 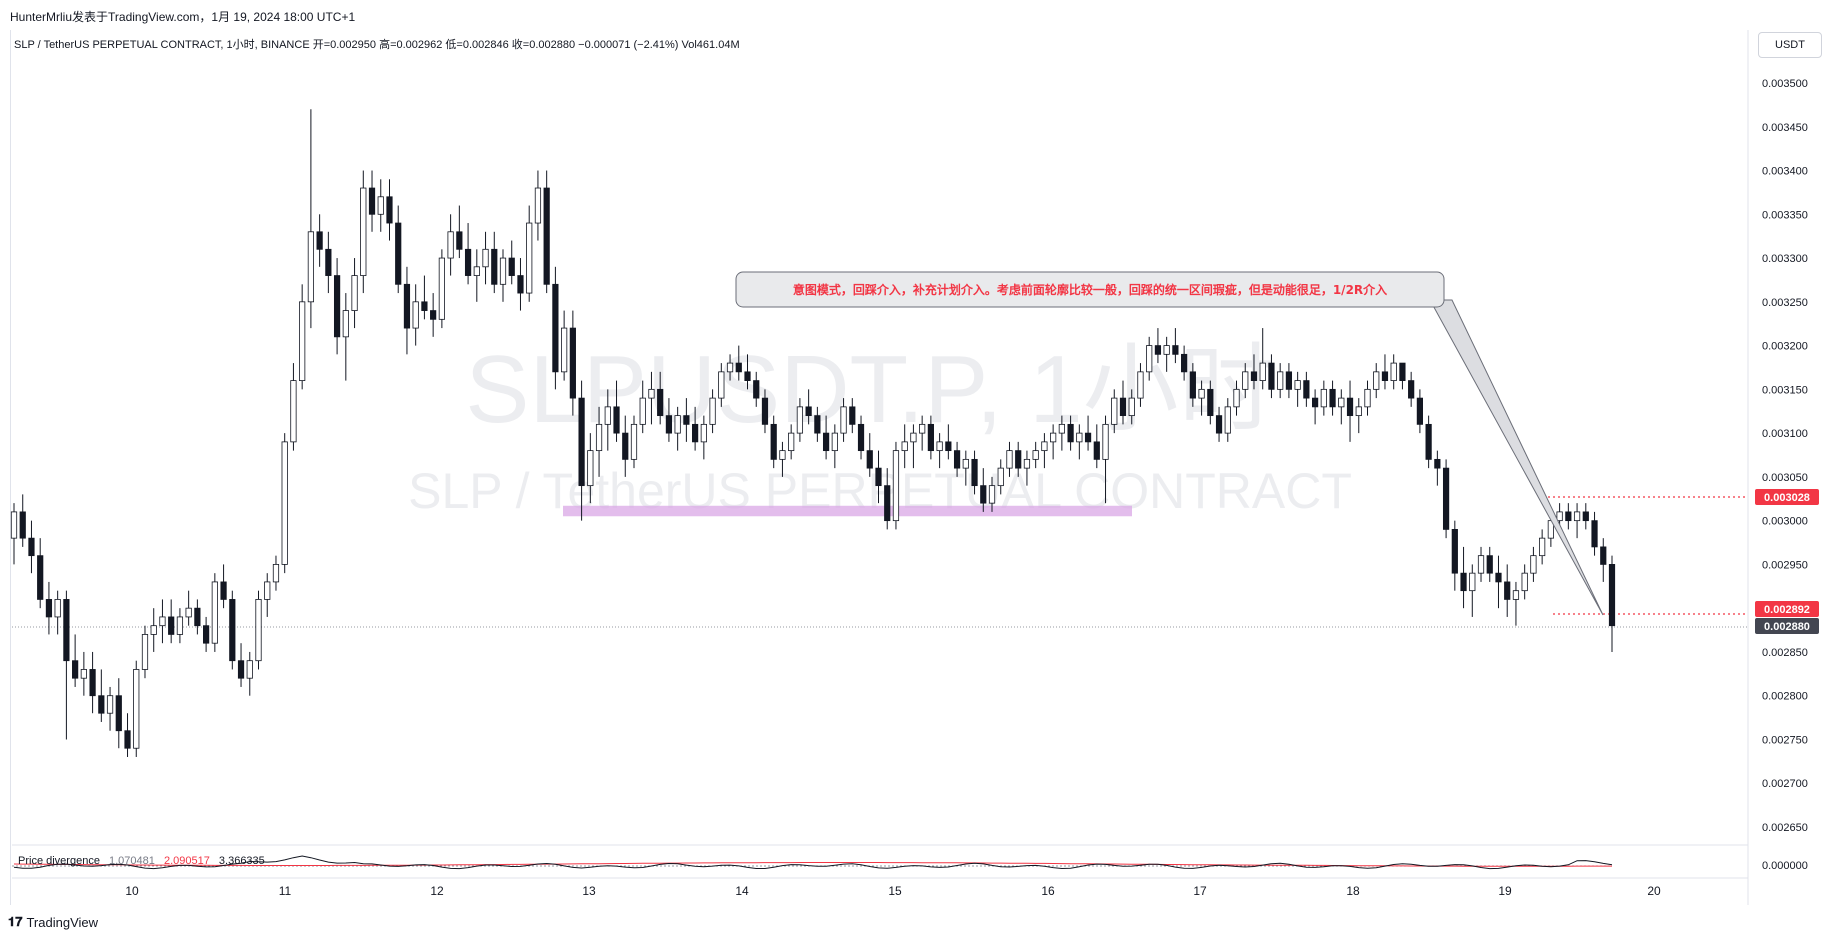 What do you see at coordinates (1787, 627) in the screenshot?
I see `last-price-label: 0.002880` at bounding box center [1787, 627].